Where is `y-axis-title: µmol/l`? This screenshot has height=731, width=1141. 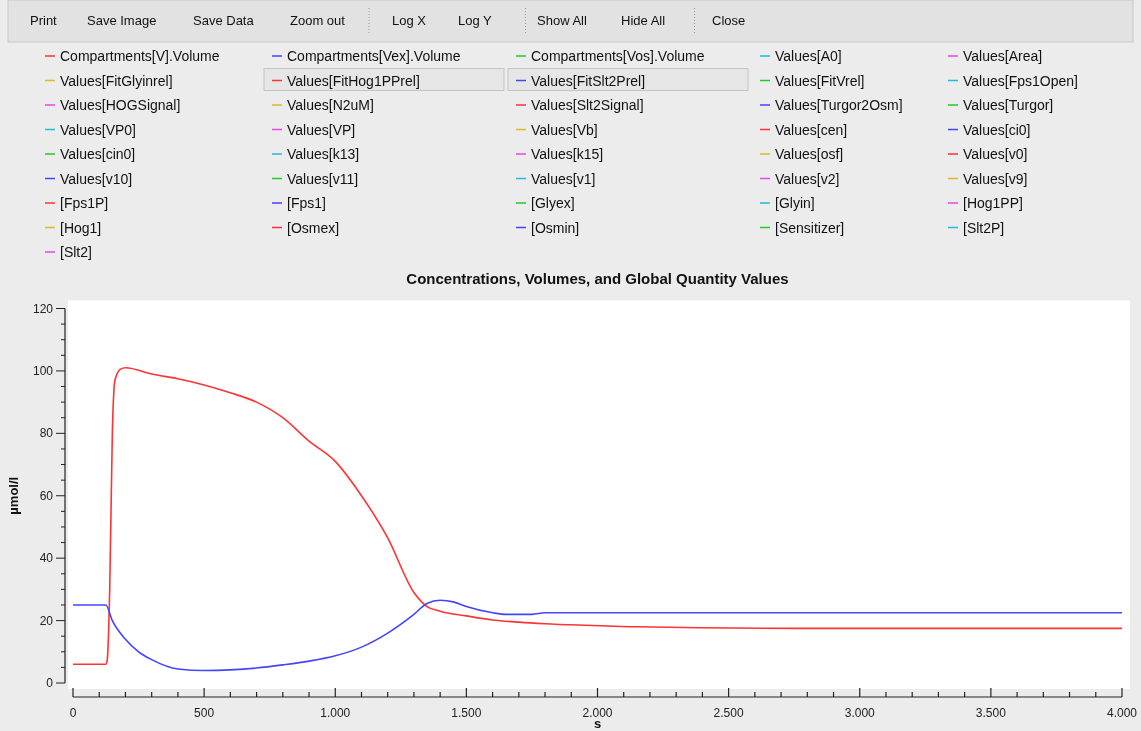 y-axis-title: µmol/l is located at coordinates (13, 495).